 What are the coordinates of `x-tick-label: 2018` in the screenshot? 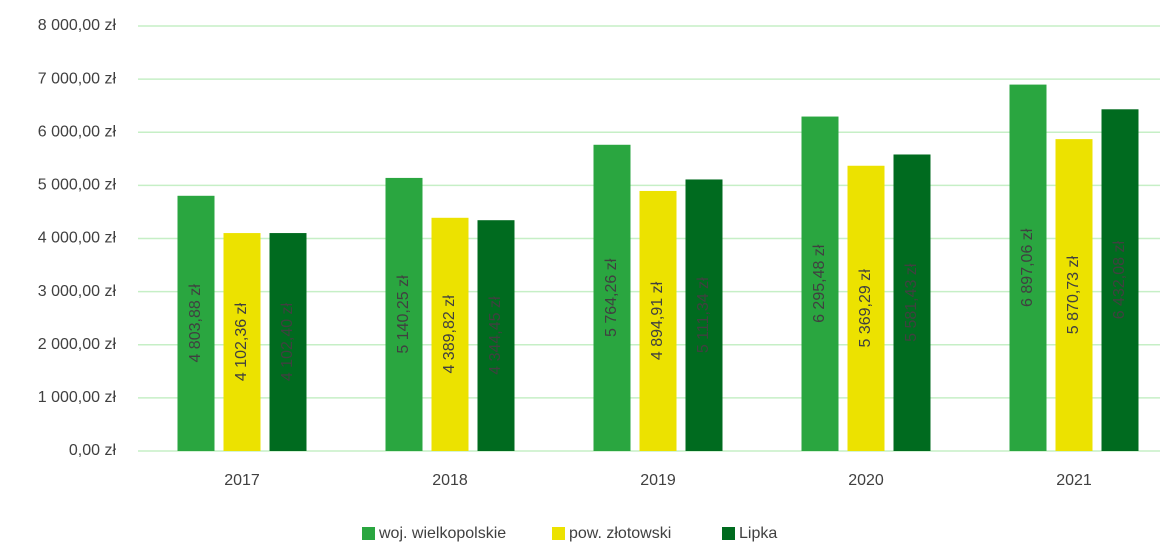 It's located at (450, 480).